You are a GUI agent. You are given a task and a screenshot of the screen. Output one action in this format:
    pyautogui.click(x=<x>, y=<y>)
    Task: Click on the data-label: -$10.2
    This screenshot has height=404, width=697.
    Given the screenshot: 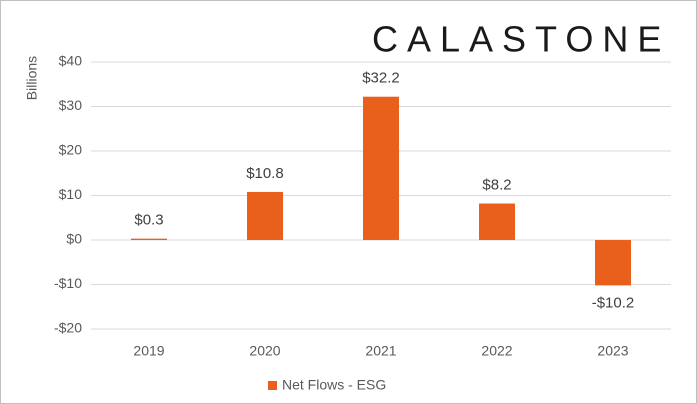 What is the action you would take?
    pyautogui.click(x=613, y=302)
    